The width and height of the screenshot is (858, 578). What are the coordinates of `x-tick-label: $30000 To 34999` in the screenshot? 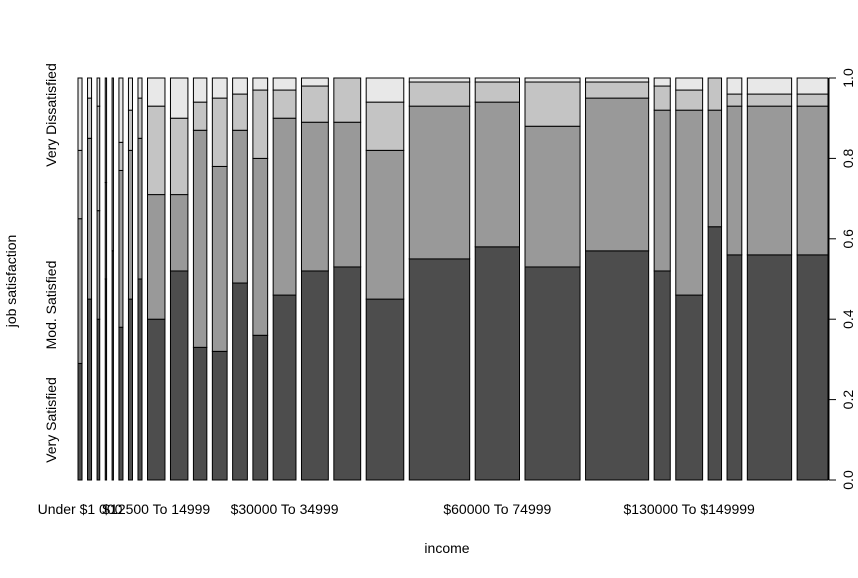 It's located at (285, 509).